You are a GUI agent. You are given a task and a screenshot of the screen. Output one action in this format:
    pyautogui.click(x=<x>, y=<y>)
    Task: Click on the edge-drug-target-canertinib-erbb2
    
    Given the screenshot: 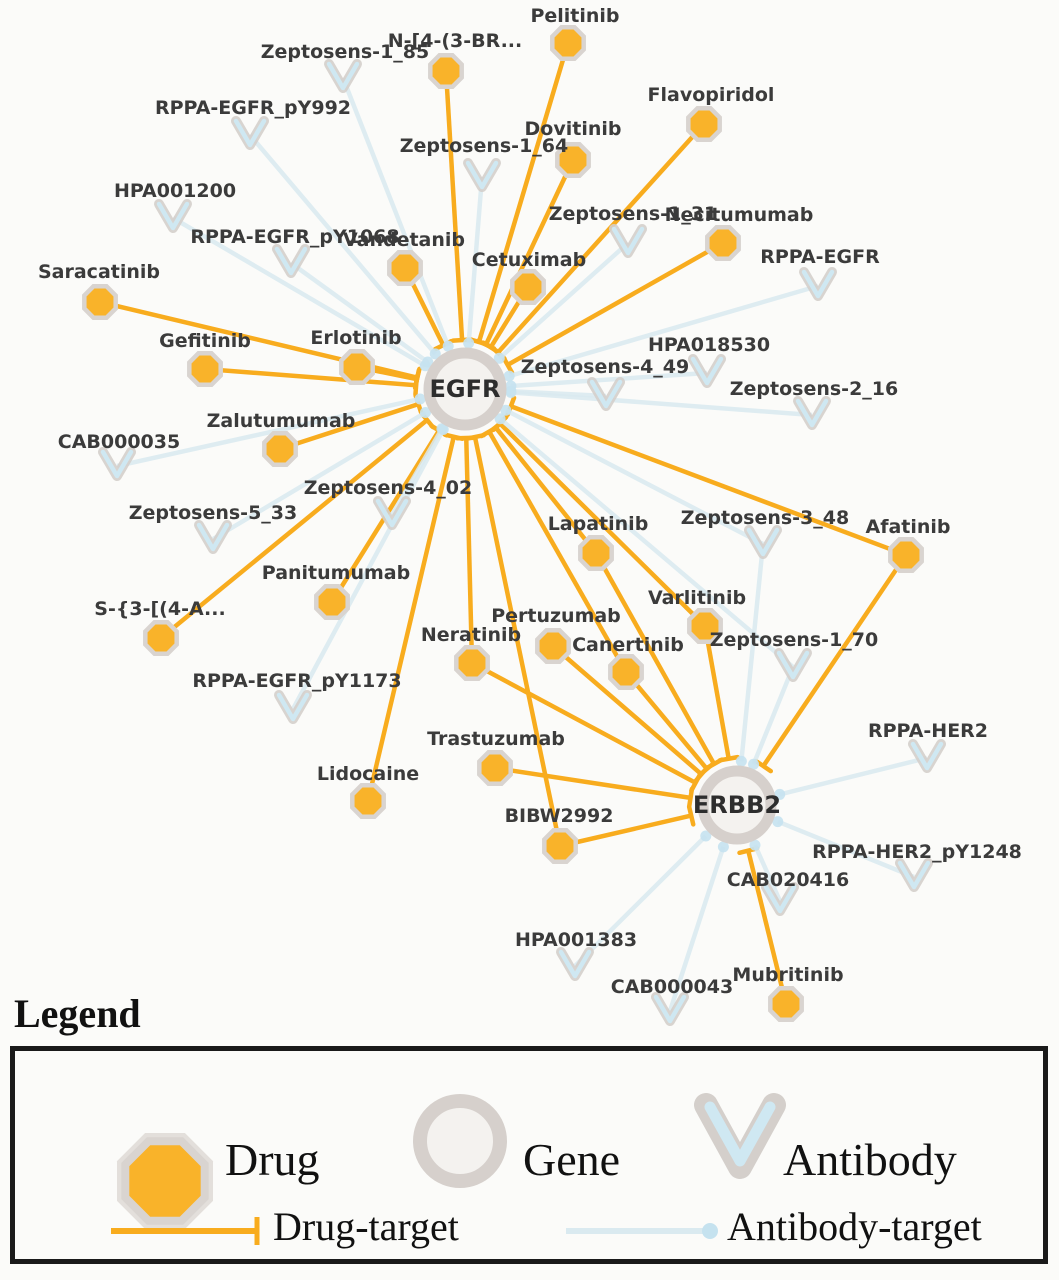 What is the action you would take?
    pyautogui.click(x=666, y=720)
    